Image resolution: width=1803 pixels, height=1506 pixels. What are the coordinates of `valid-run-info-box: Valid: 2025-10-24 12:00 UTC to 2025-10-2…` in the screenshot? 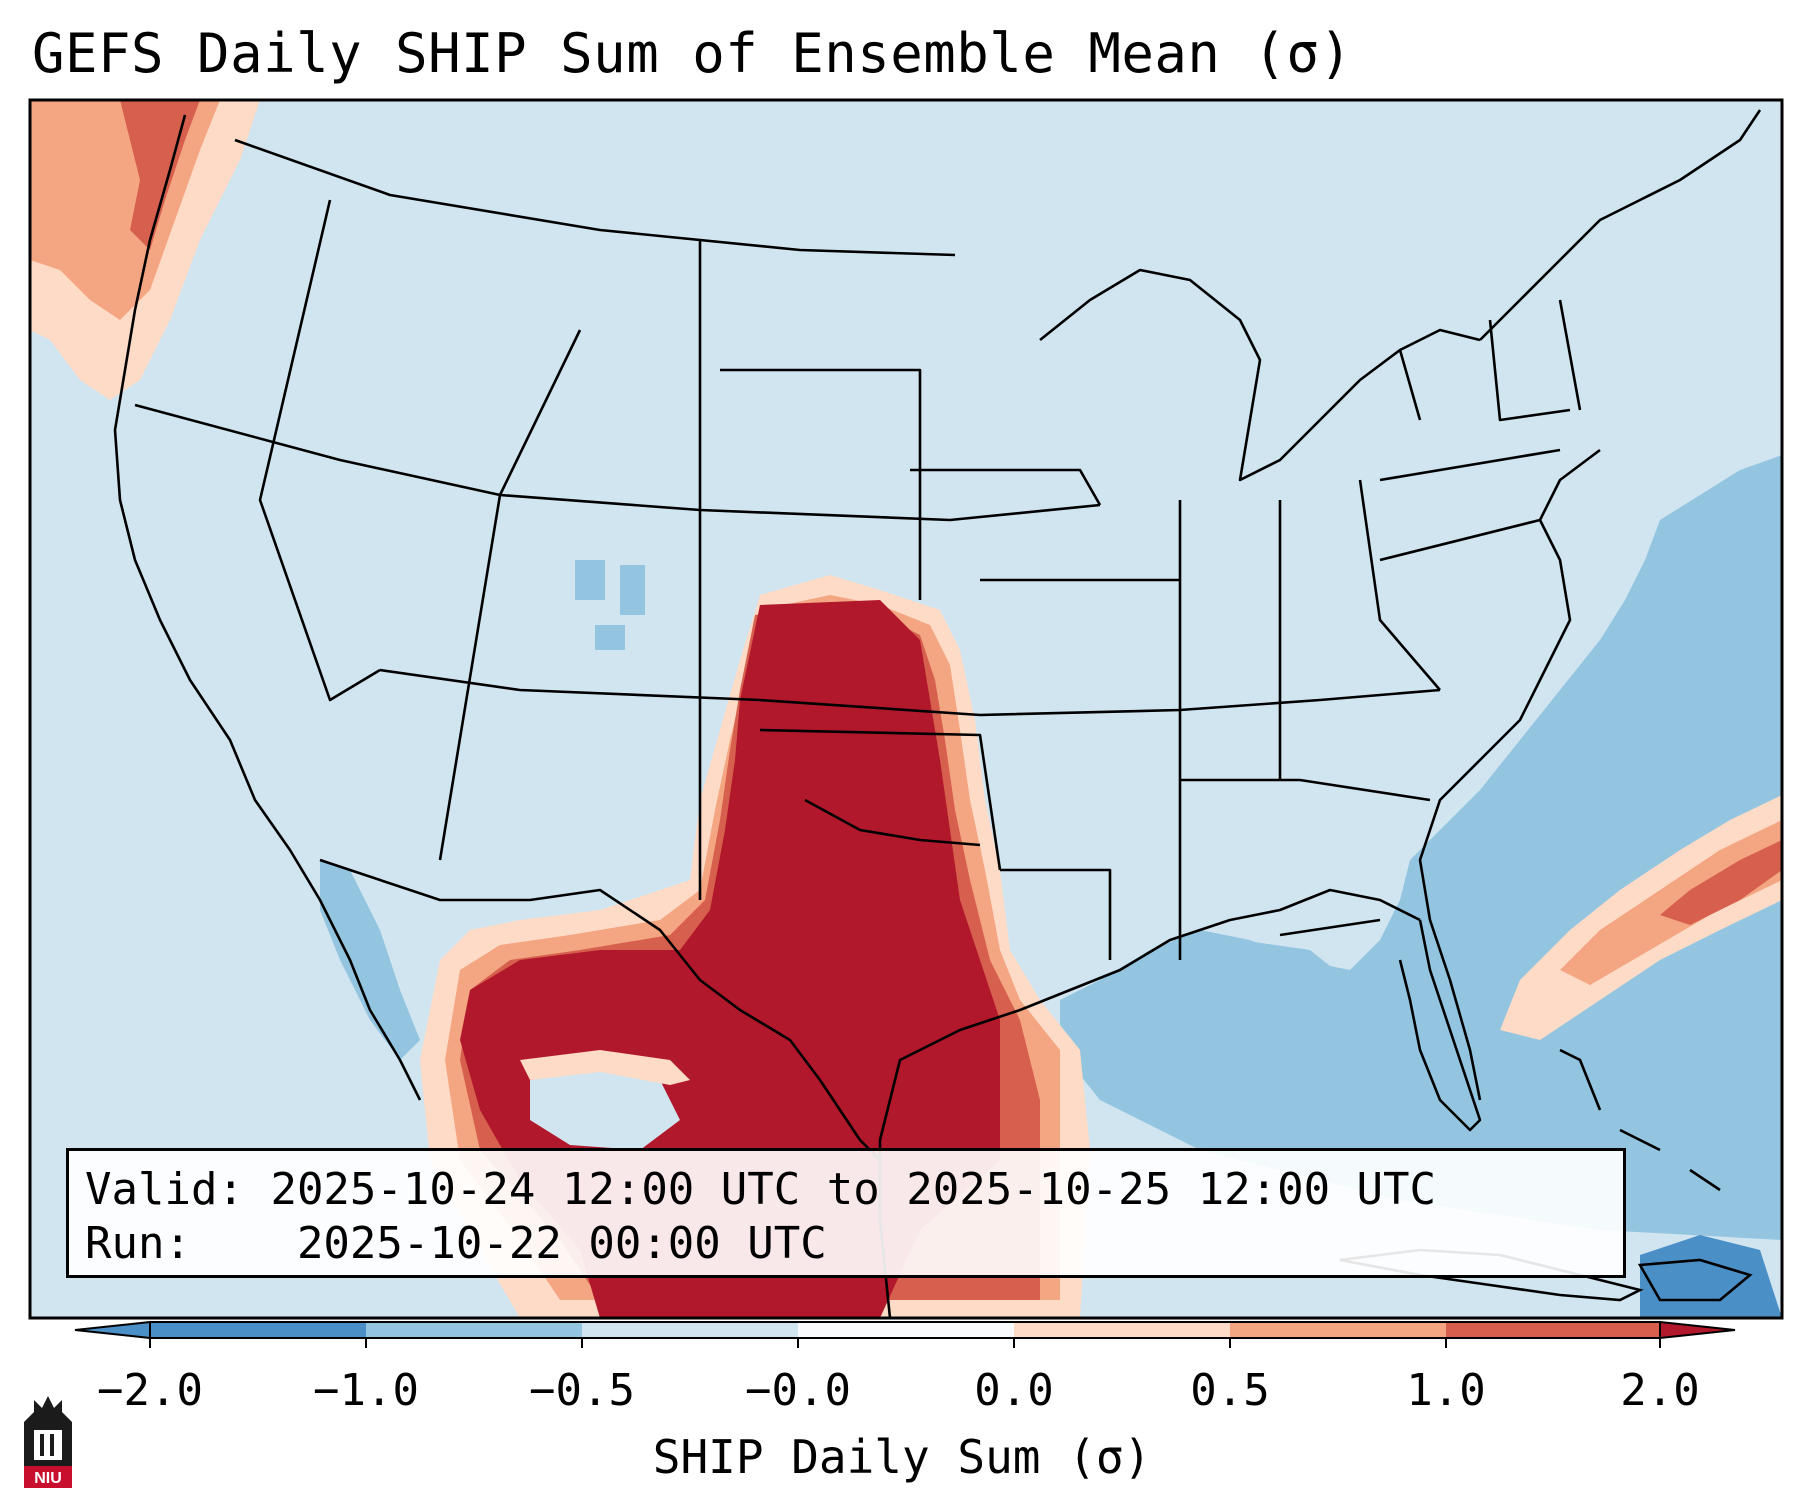 It's located at (846, 1213).